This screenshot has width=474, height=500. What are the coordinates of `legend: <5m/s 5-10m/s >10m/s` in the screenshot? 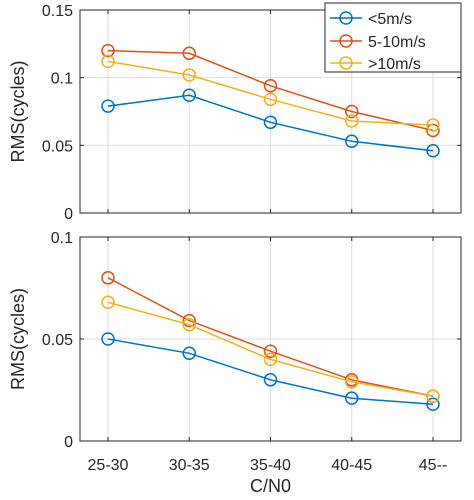 It's located at (393, 37).